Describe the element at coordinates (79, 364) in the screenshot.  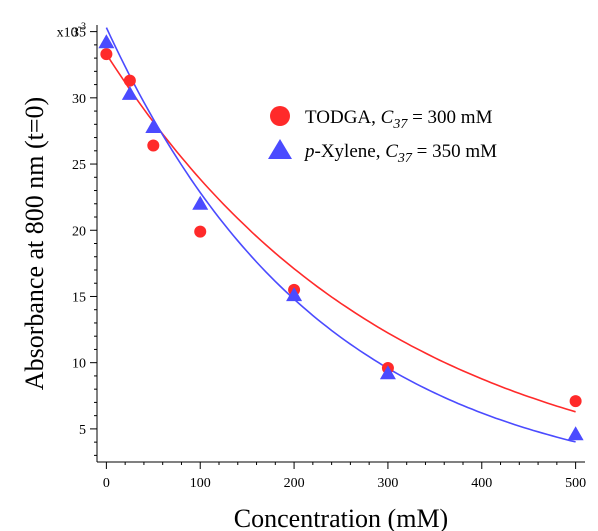
I see `y-tick-label: 10` at that location.